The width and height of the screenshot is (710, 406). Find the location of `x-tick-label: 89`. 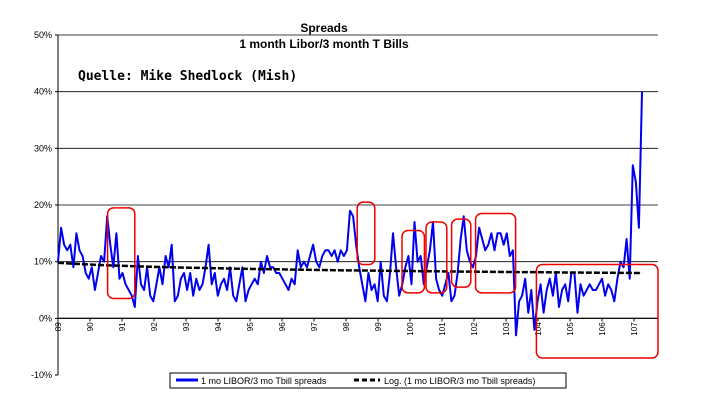

x-tick-label: 89 is located at coordinates (58, 326).